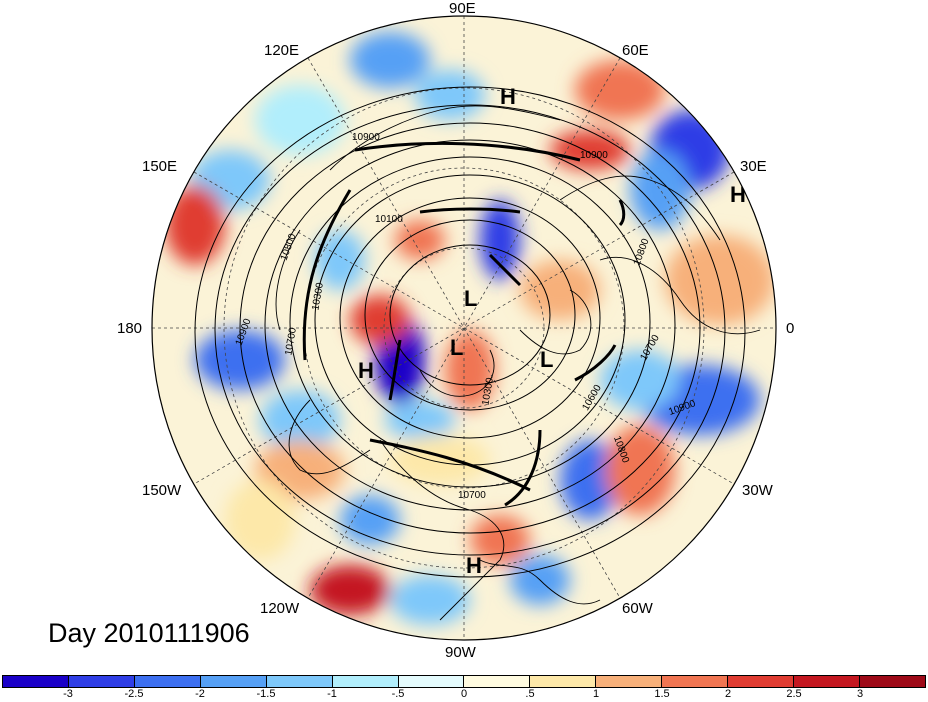  What do you see at coordinates (635, 50) in the screenshot?
I see `longitude-label-60e: 60E` at bounding box center [635, 50].